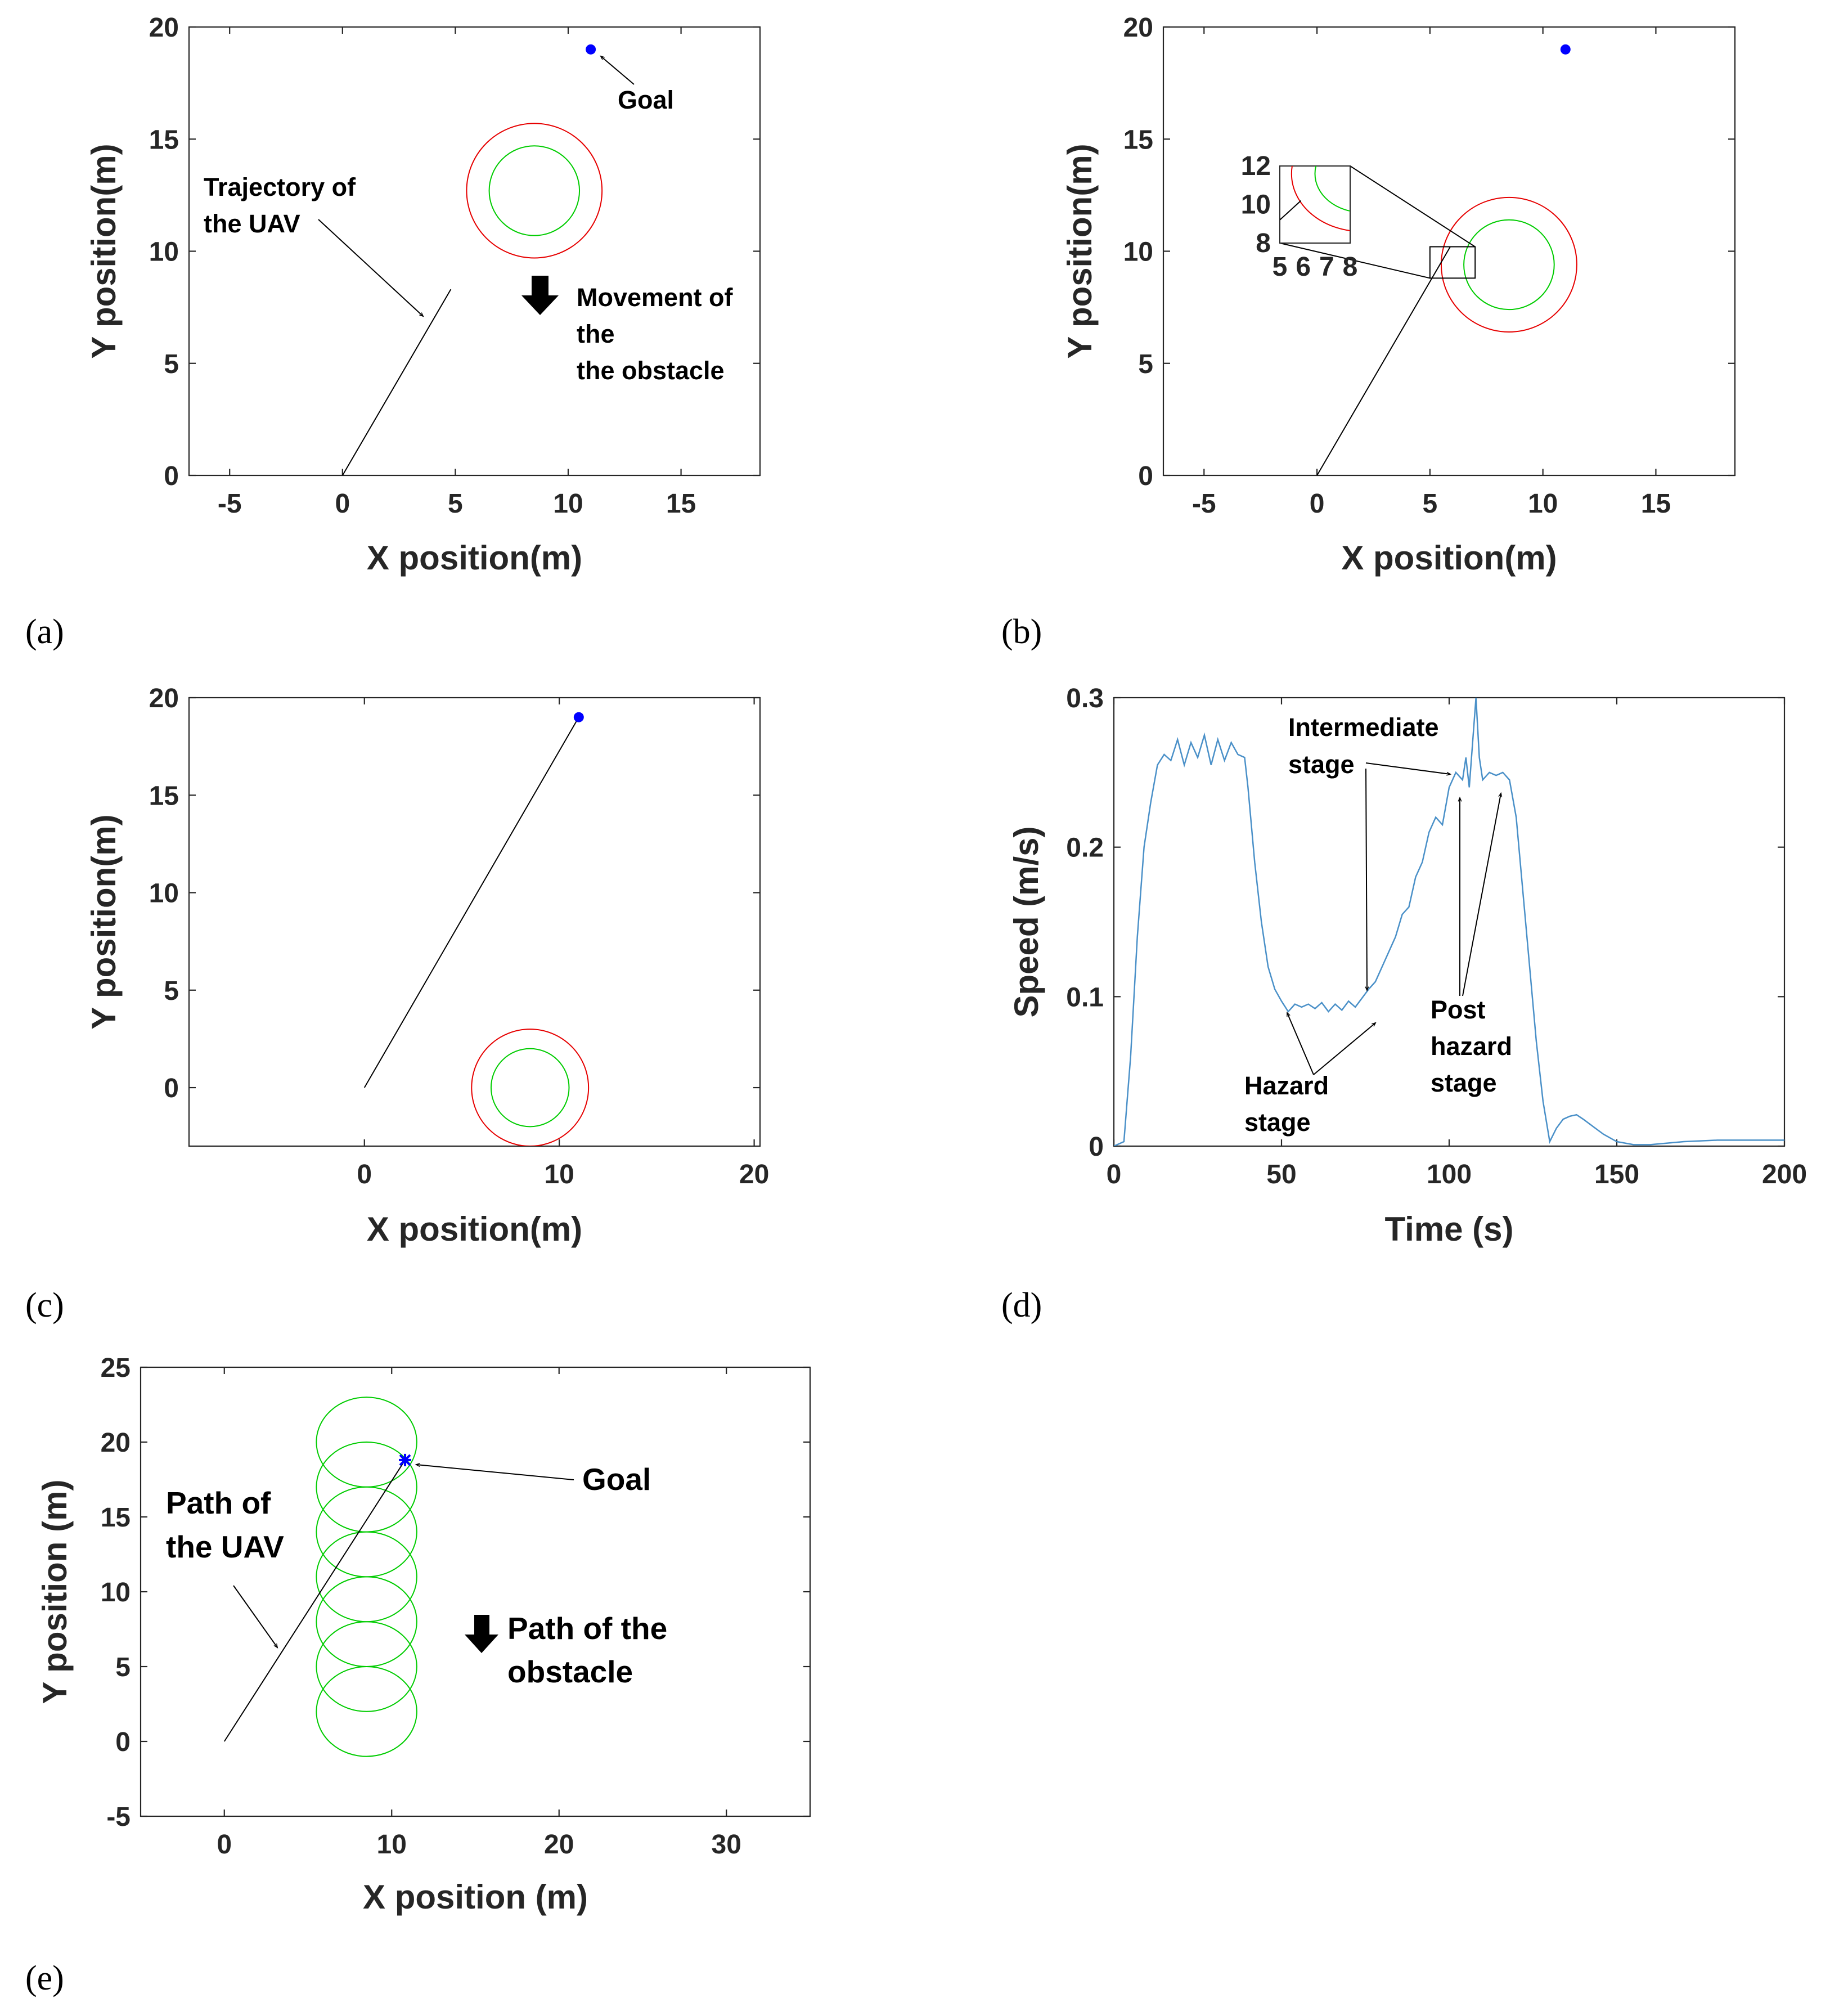 This screenshot has width=1839, height=2016. What do you see at coordinates (1326, 267) in the screenshot?
I see `inset-x-tick-label: 7` at bounding box center [1326, 267].